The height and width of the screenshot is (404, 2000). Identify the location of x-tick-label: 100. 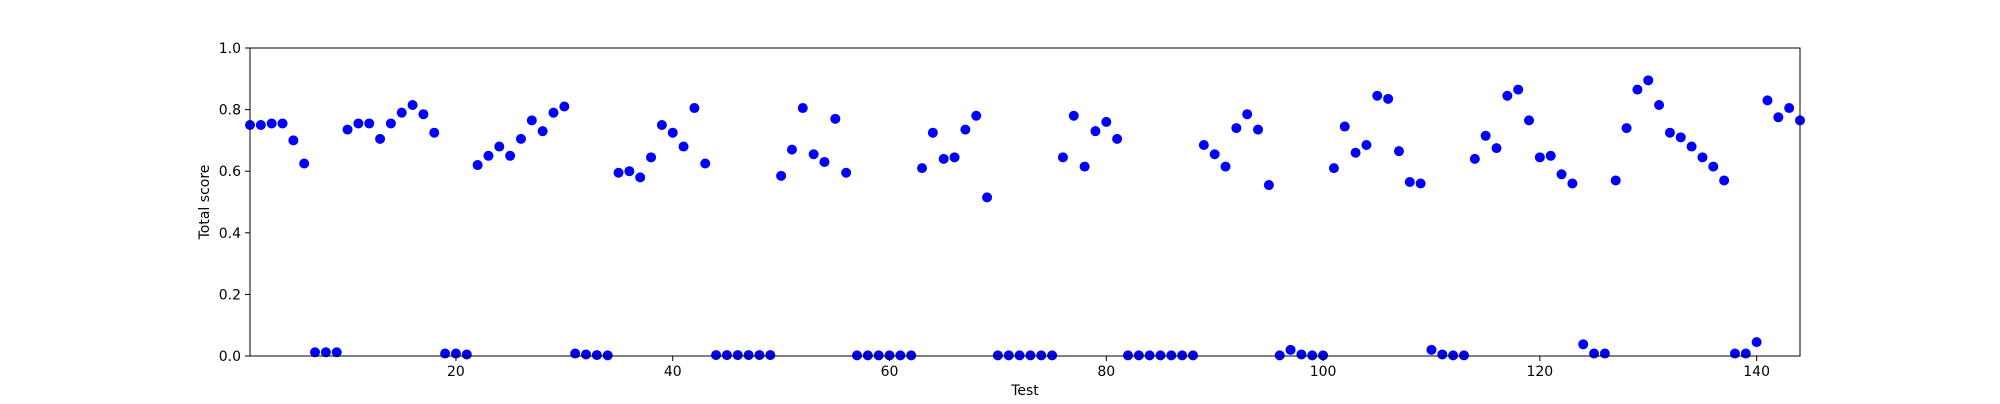
(1323, 372).